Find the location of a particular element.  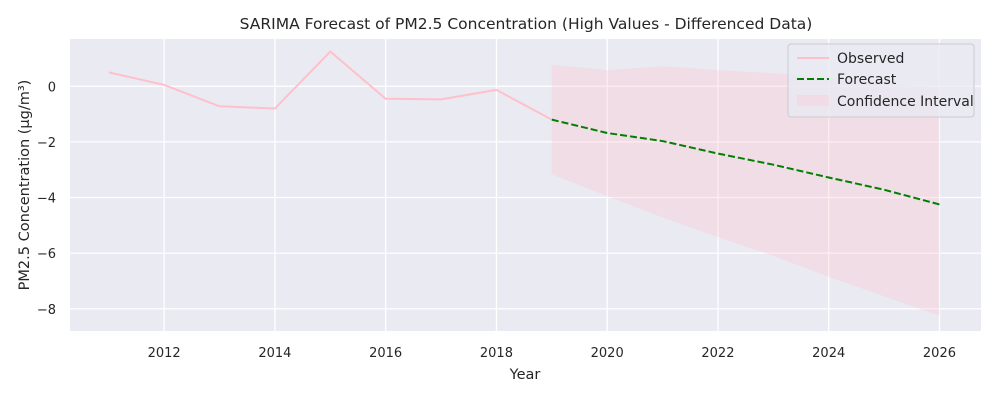

forecast-line is located at coordinates (745, 162).